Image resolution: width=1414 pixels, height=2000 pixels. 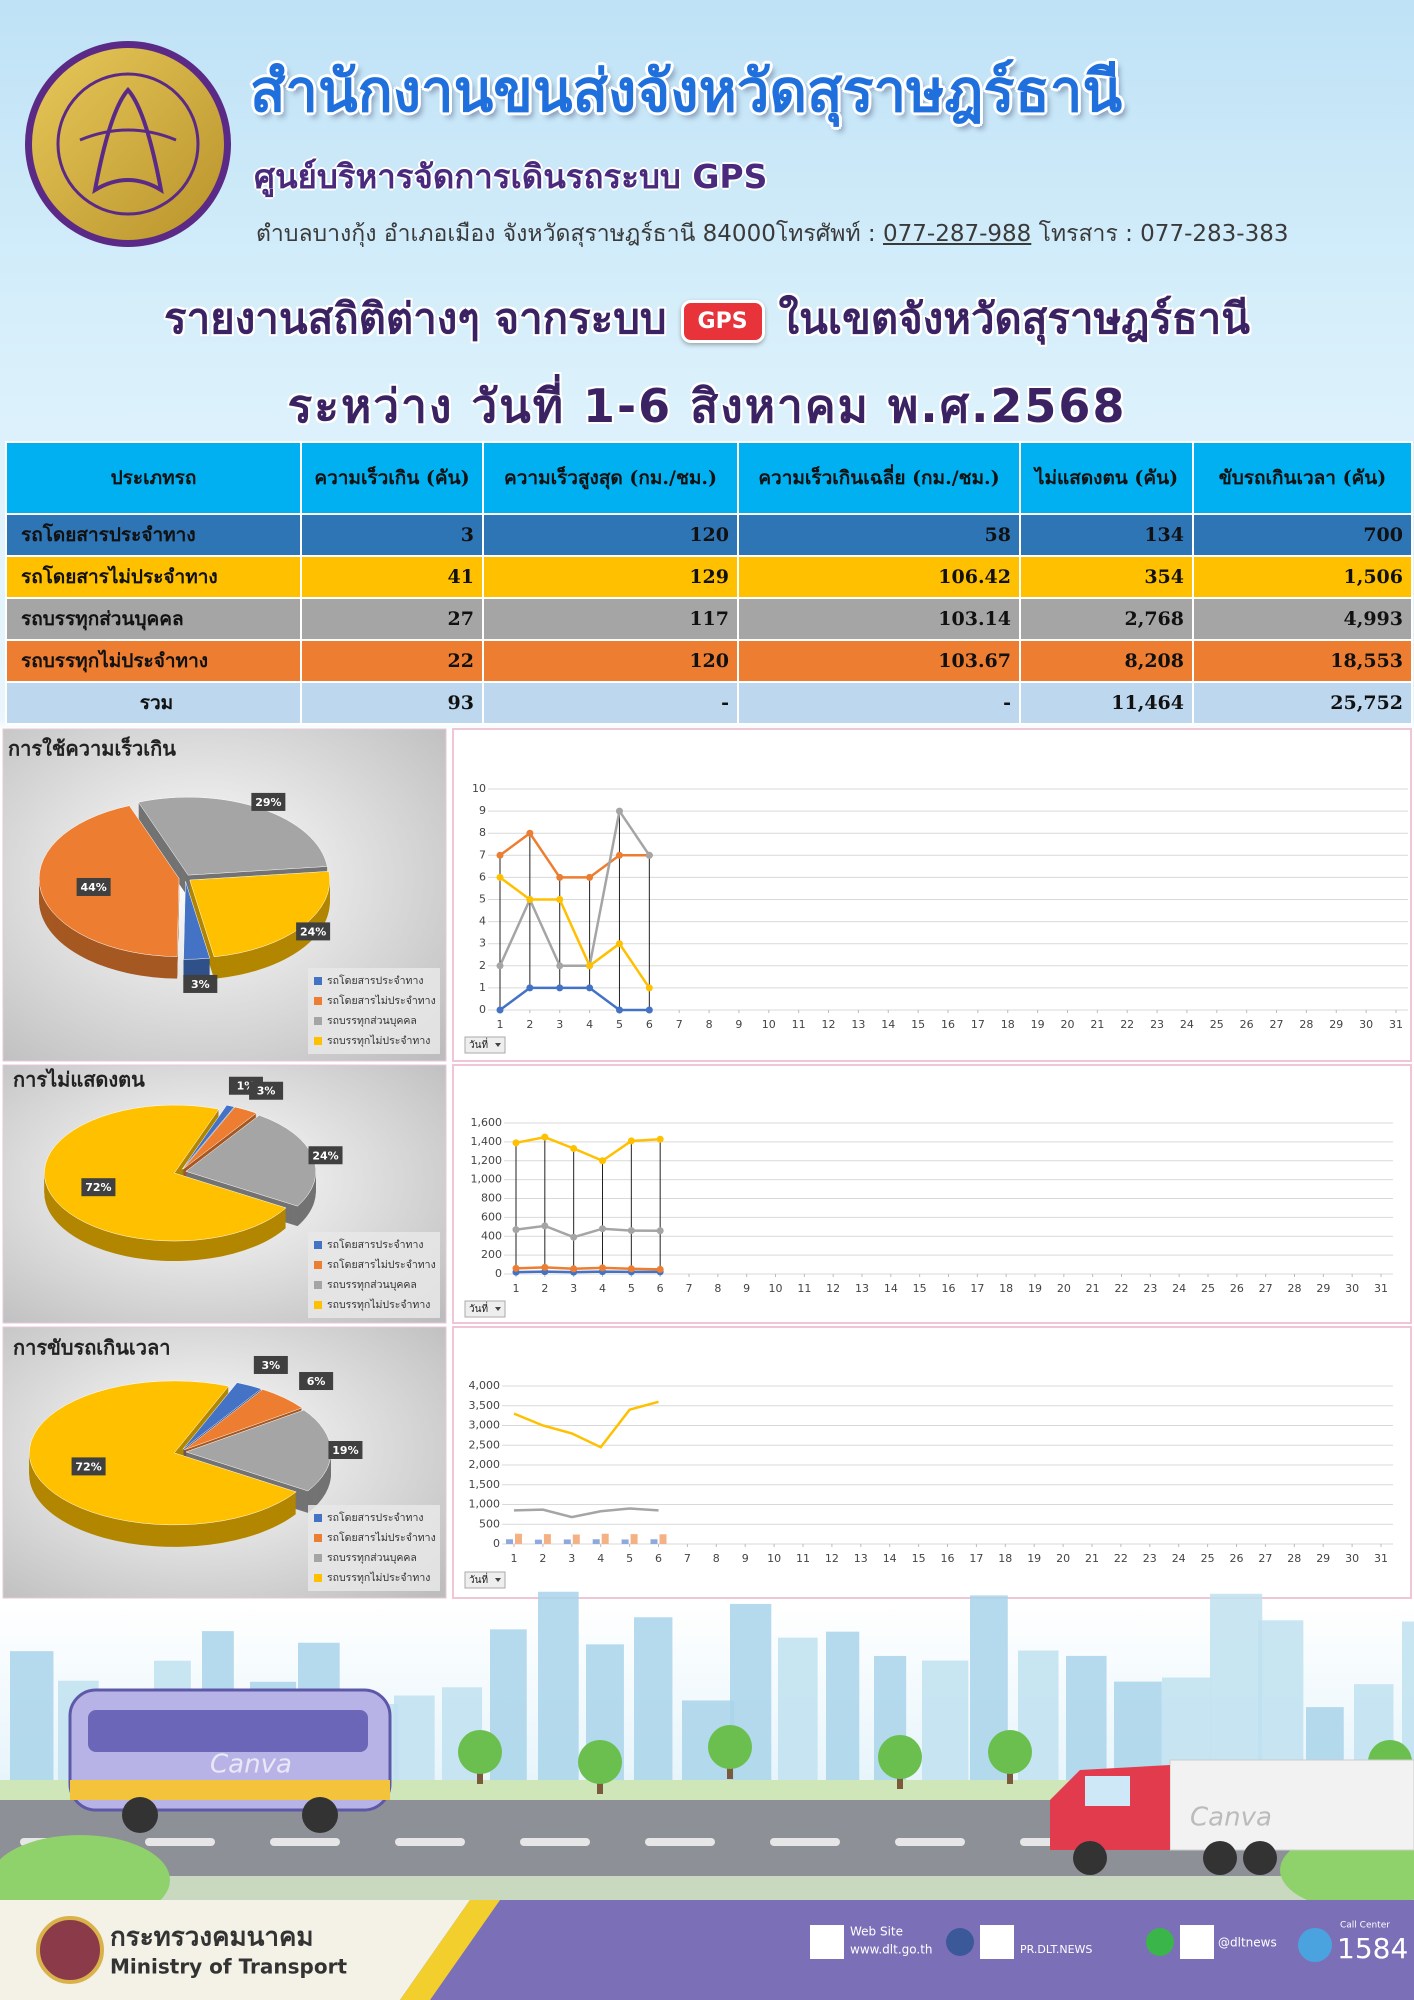 What do you see at coordinates (270, 1365) in the screenshot?
I see `data-label: 3%` at bounding box center [270, 1365].